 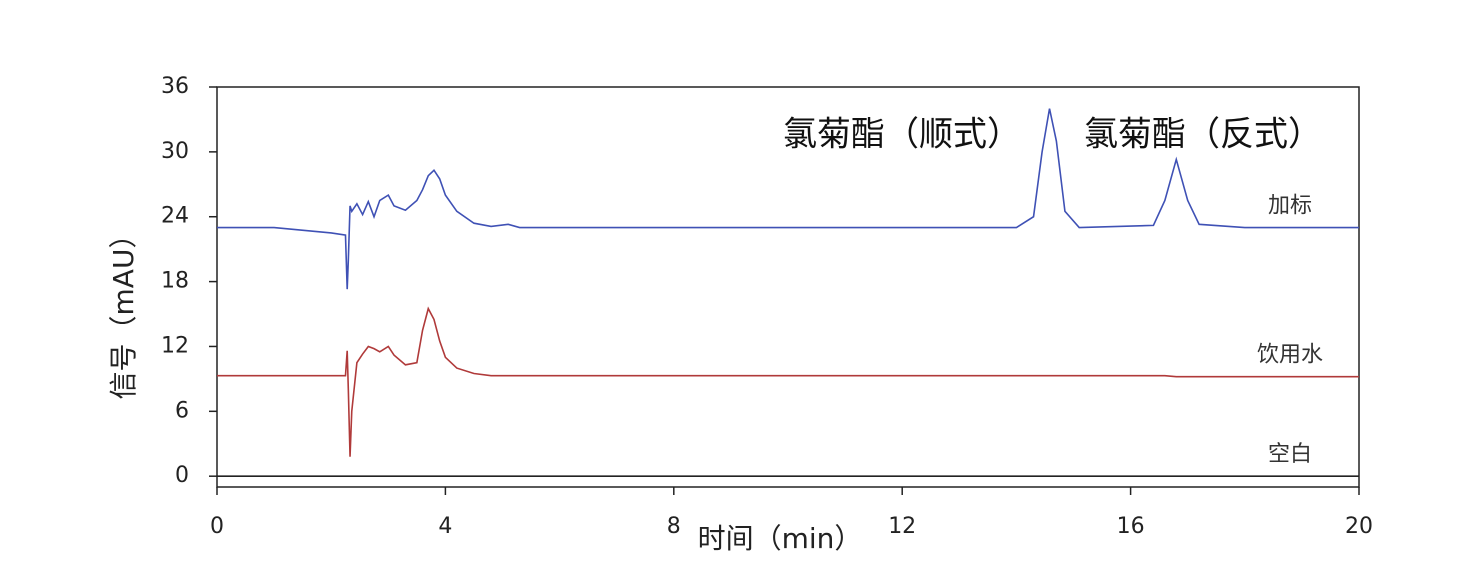 What do you see at coordinates (175, 216) in the screenshot?
I see `y-tick-label: 24` at bounding box center [175, 216].